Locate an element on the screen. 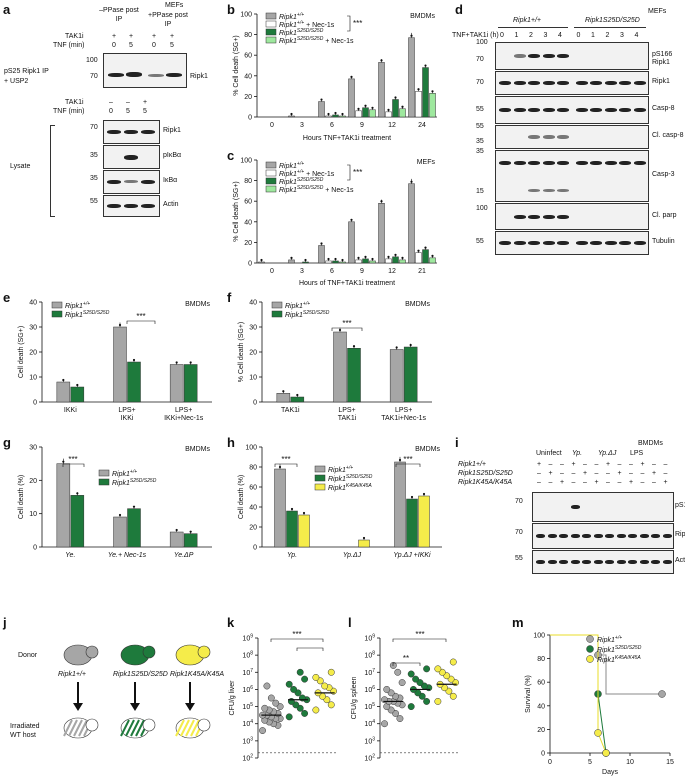 This screenshot has width=685, height=781. k-ytick-label: 105 is located at coordinates (247, 706).